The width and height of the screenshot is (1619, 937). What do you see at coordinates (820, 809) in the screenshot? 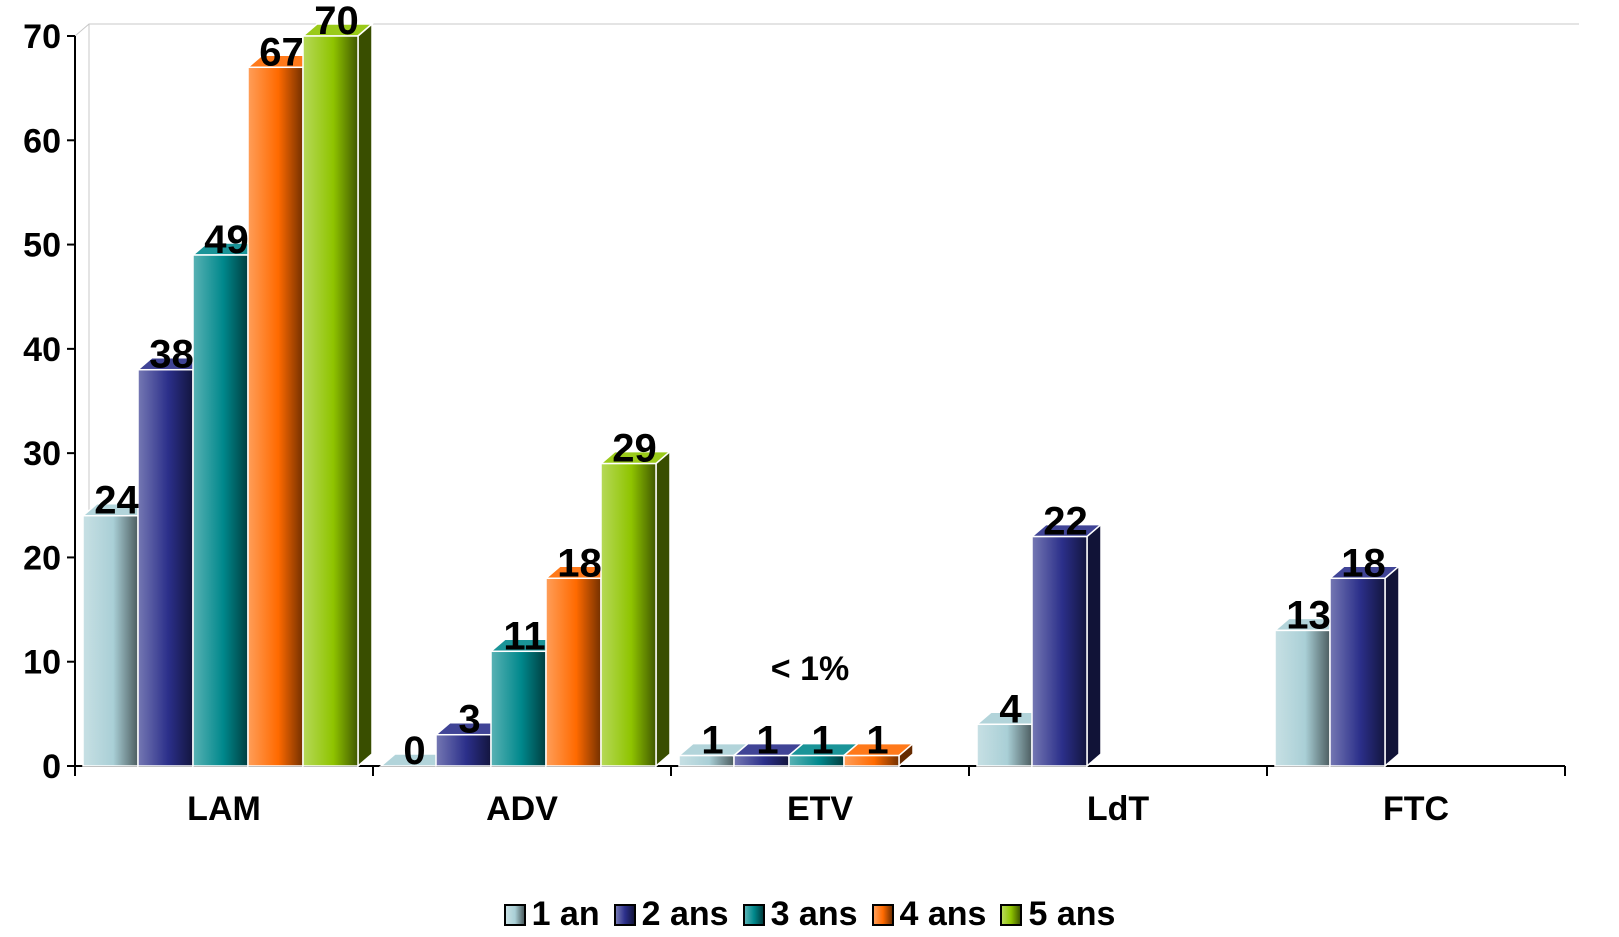
I see `x-tick-label: ETV` at bounding box center [820, 809].